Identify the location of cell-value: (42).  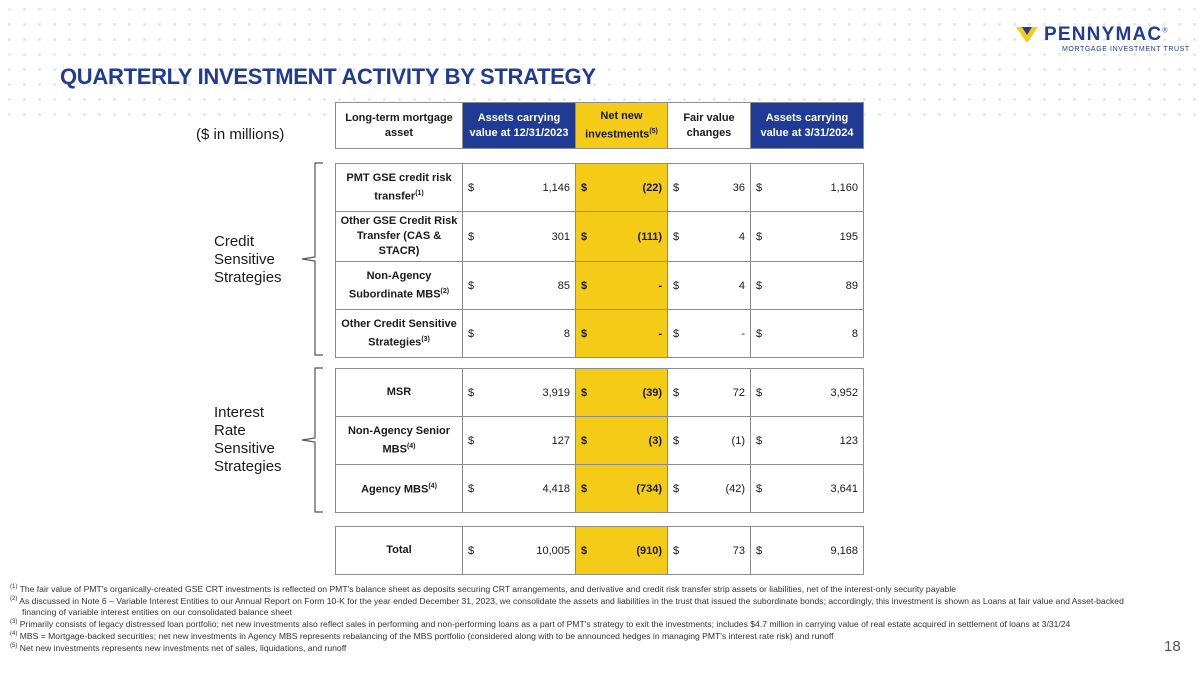
(735, 488).